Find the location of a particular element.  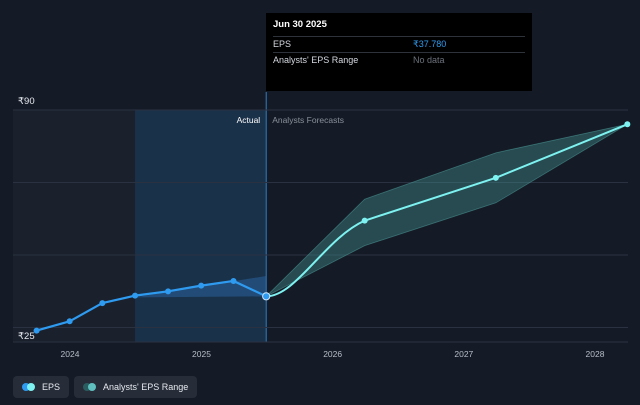

highlight-region is located at coordinates (201, 226).